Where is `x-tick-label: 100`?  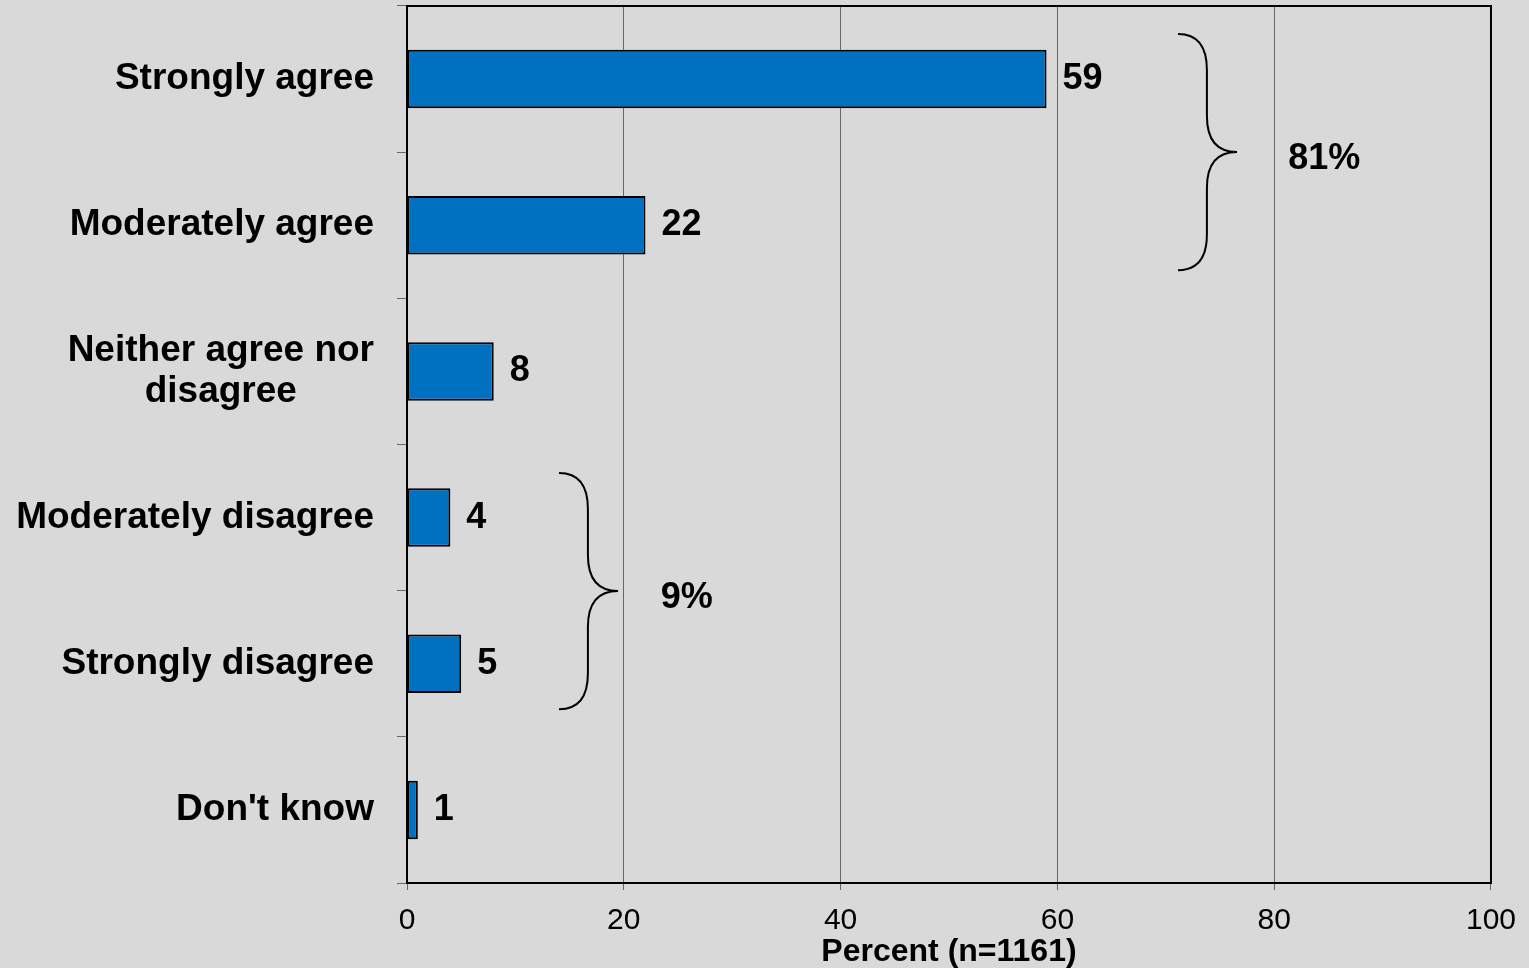 x-tick-label: 100 is located at coordinates (1490, 919).